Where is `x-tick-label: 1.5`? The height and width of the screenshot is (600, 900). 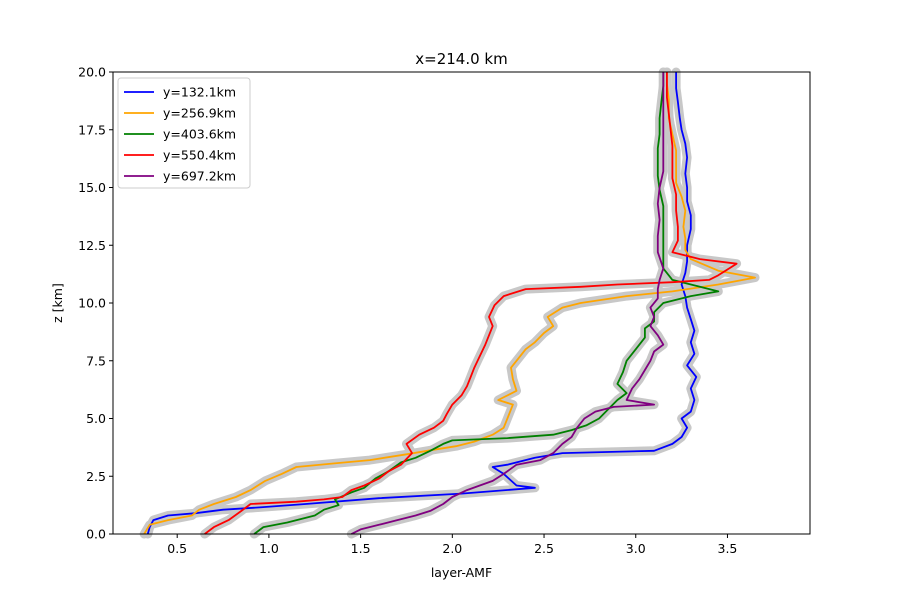 x-tick-label: 1.5 is located at coordinates (361, 548).